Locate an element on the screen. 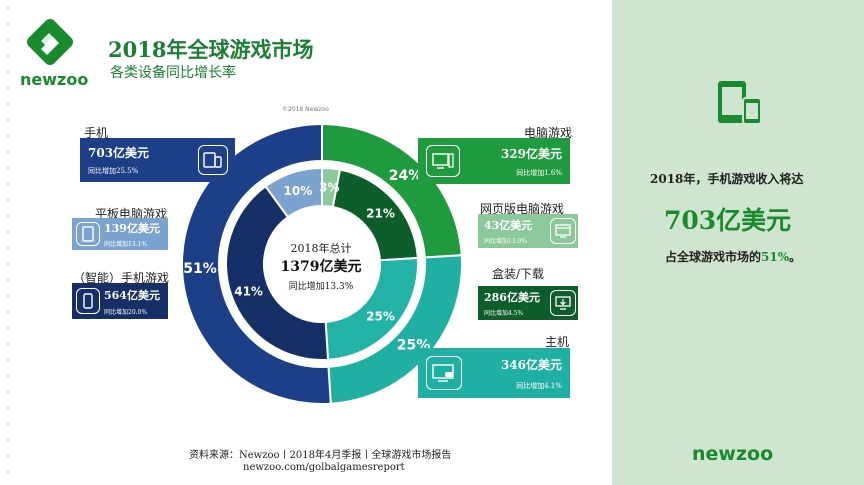 Image resolution: width=864 pixels, height=485 pixels. pc-value: 329亿美元 is located at coordinates (531, 153).